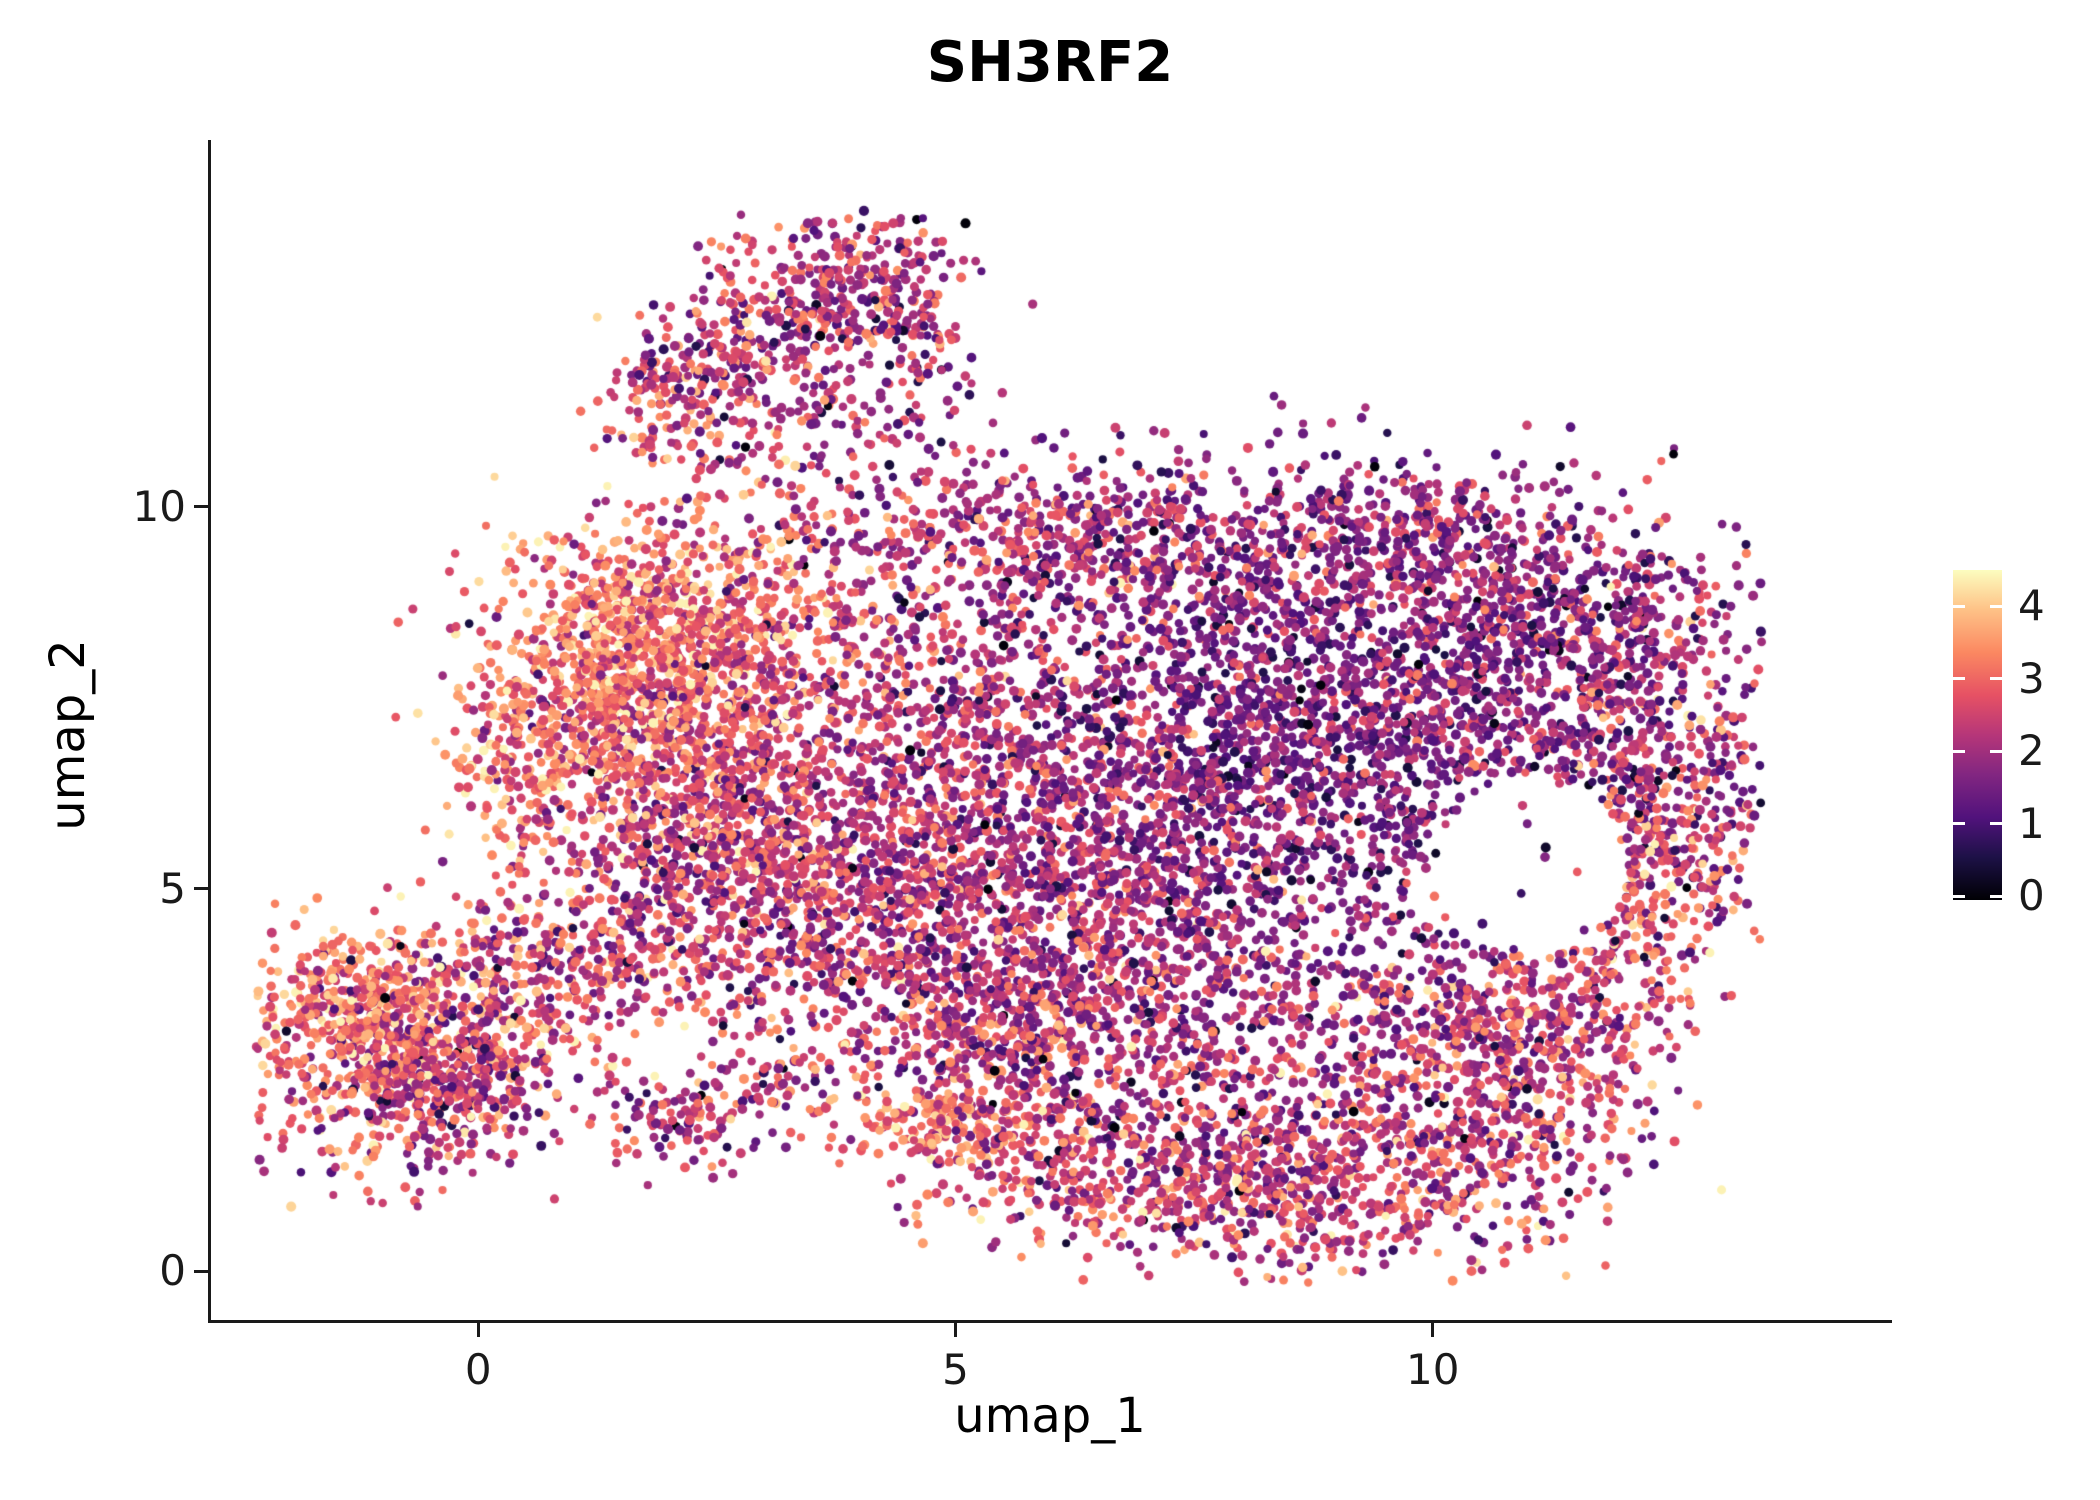 Image resolution: width=2100 pixels, height=1500 pixels. What do you see at coordinates (955, 1369) in the screenshot?
I see `x-tick-label: 5` at bounding box center [955, 1369].